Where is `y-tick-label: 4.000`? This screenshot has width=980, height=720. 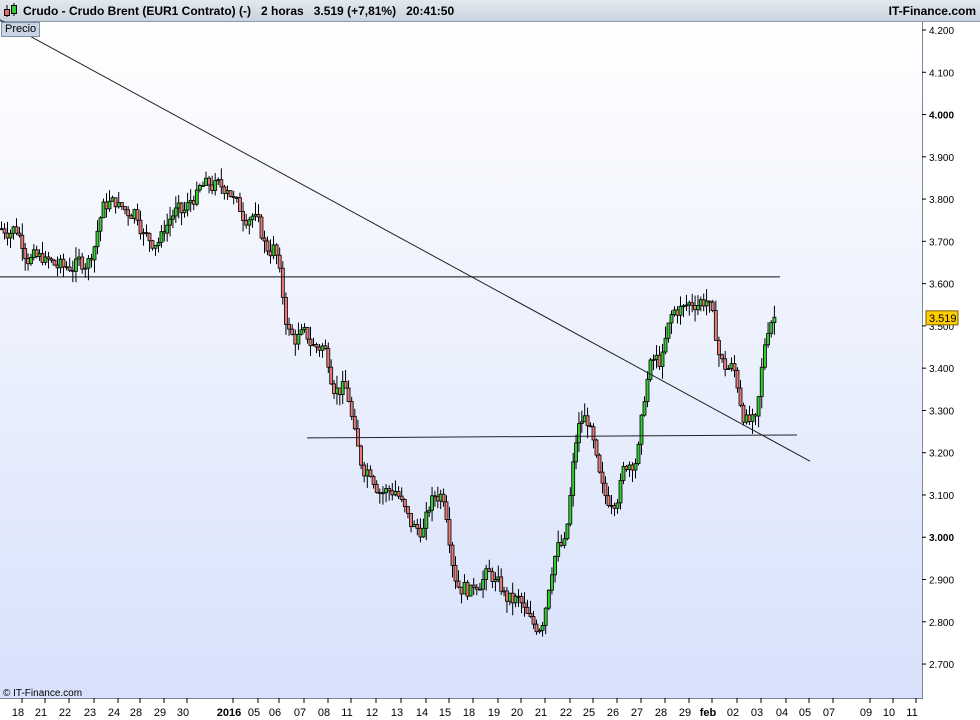 y-tick-label: 4.000 is located at coordinates (941, 116).